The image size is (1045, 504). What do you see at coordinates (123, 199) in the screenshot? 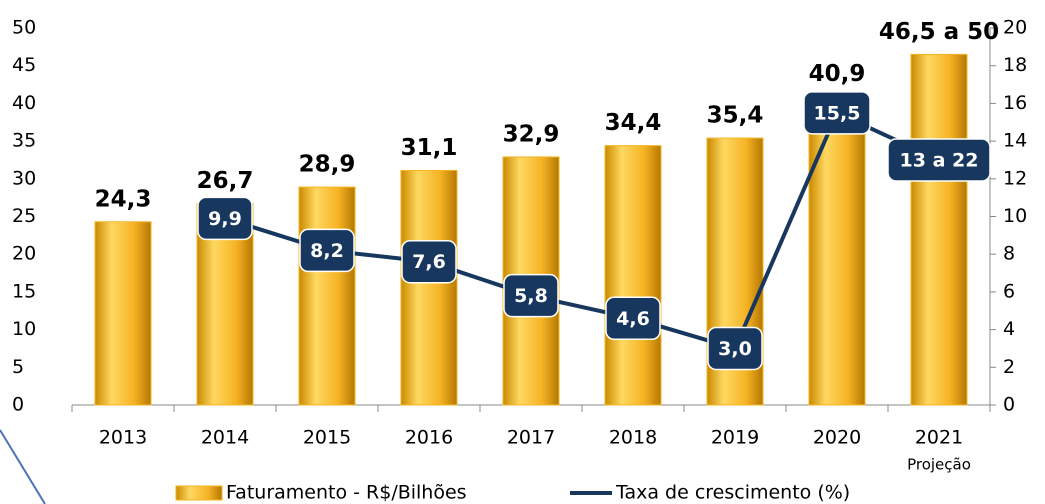
I see `bar-value-label: 24,3` at bounding box center [123, 199].